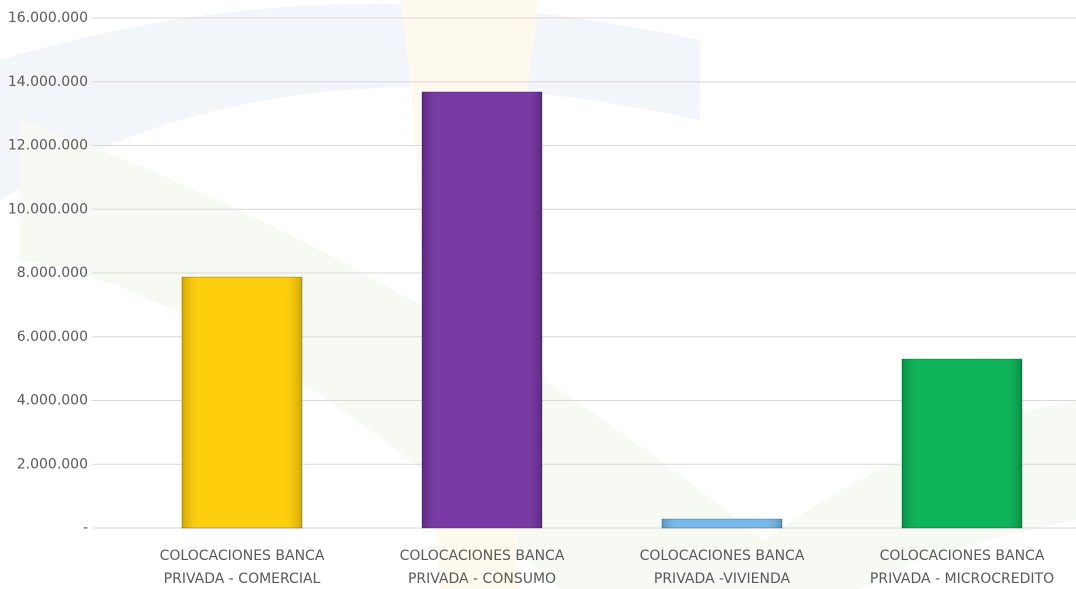 The width and height of the screenshot is (1076, 589). What do you see at coordinates (48, 146) in the screenshot?
I see `y-tick-label: 12.000.000` at bounding box center [48, 146].